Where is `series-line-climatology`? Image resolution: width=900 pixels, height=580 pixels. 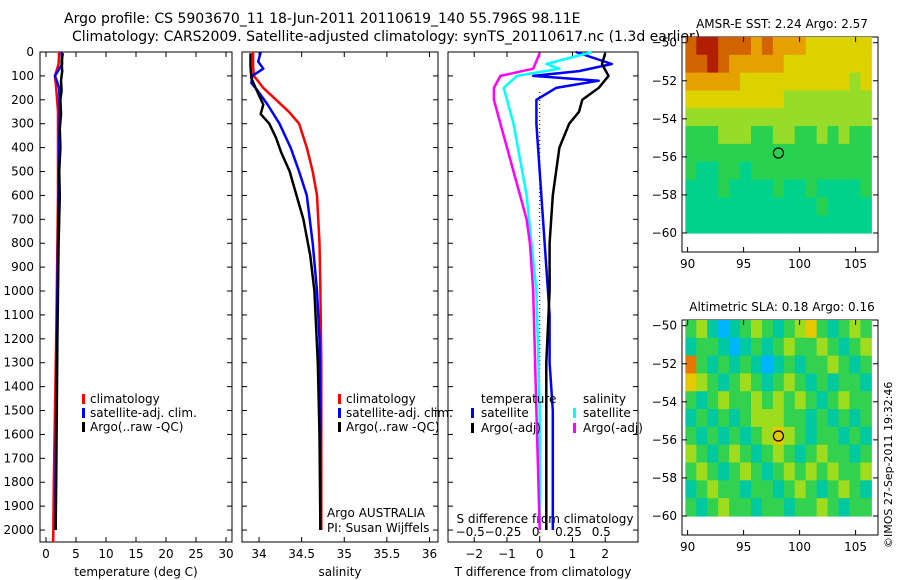
series-line-climatology is located at coordinates (287, 291).